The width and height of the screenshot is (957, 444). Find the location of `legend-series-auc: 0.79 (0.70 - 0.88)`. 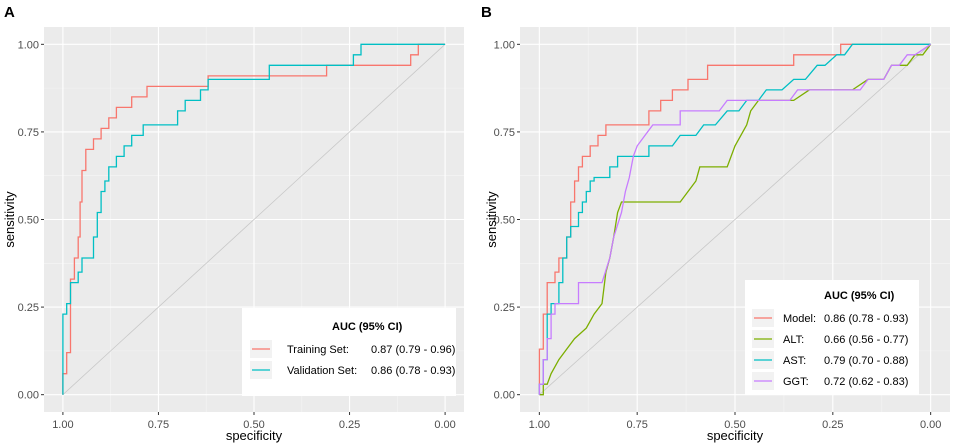

legend-series-auc: 0.79 (0.70 - 0.88) is located at coordinates (866, 361).